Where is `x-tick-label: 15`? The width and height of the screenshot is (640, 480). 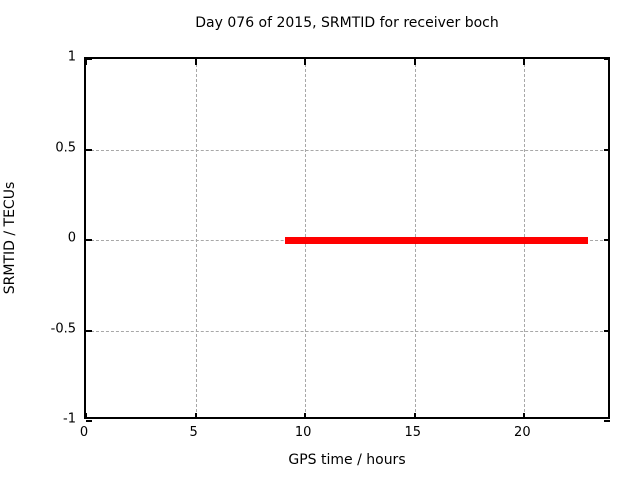
x-tick-label: 15 is located at coordinates (413, 432).